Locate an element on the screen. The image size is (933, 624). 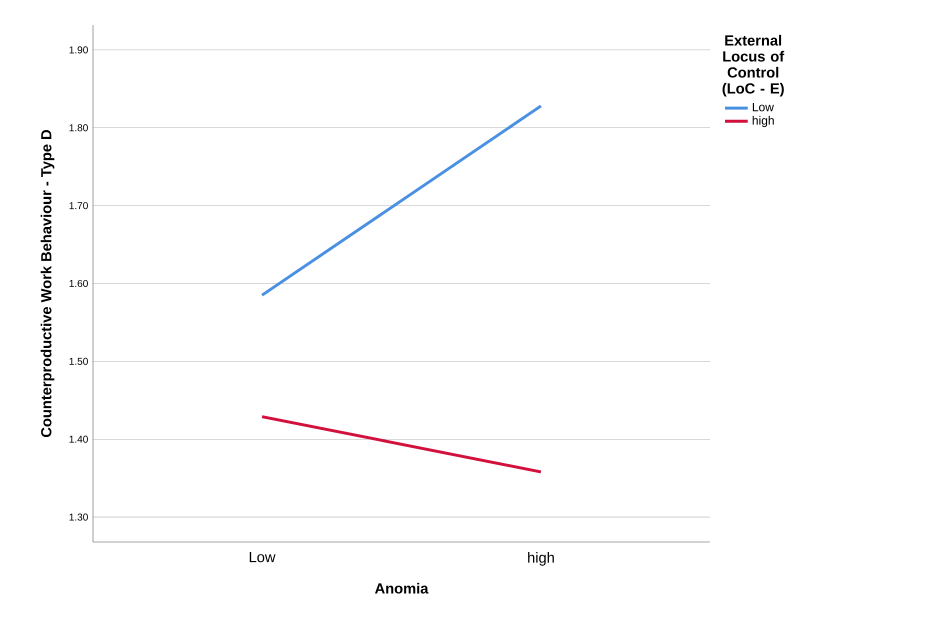
y-tick-label: 1.50 is located at coordinates (79, 361).